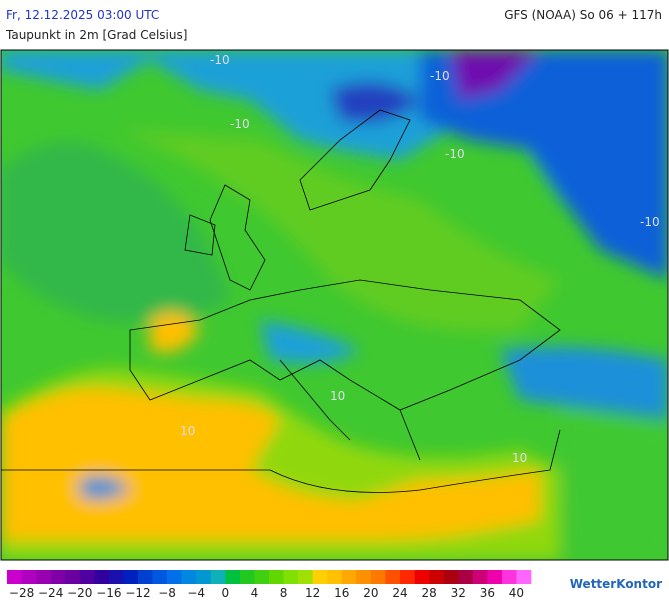 Image resolution: width=669 pixels, height=604 pixels. Describe the element at coordinates (96, 35) in the screenshot. I see `parameter: Taupunkt in 2m [Grad Celsius]` at that location.